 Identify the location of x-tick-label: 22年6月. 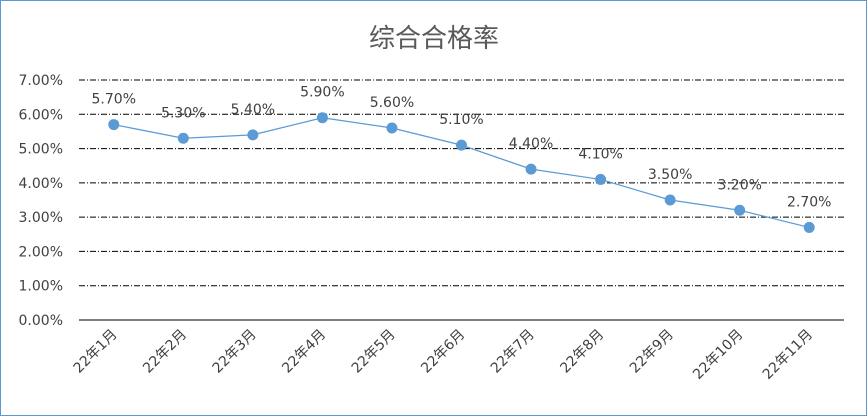
(443, 352).